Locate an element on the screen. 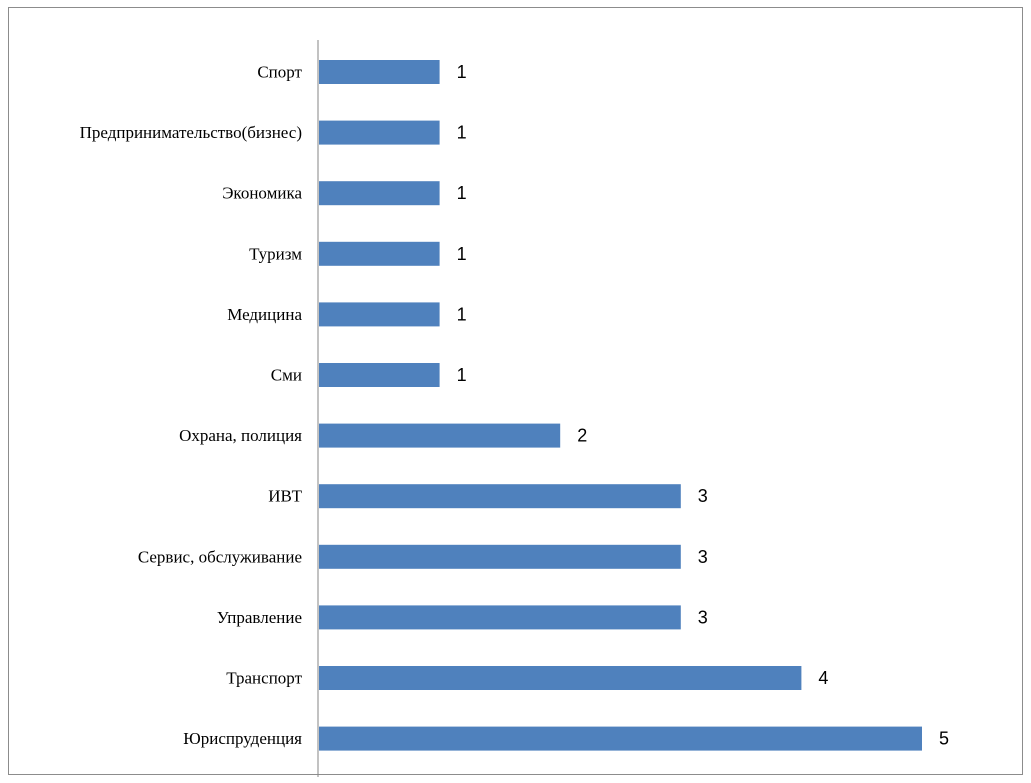  value-label: 2 is located at coordinates (582, 436).